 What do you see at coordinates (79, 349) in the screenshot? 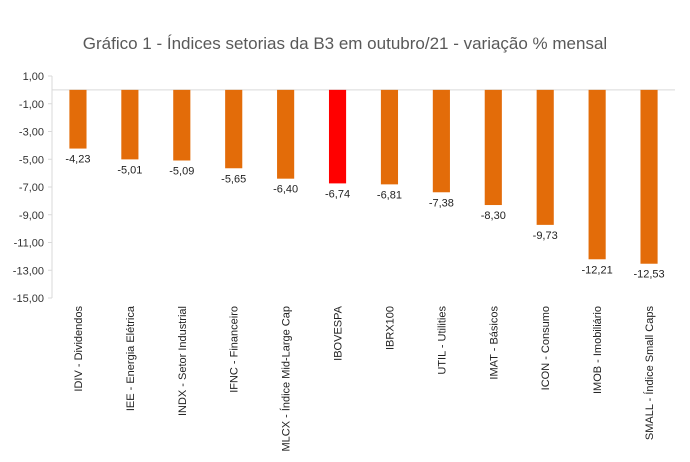
I see `x-tick-label: IDIV - Dividendos` at bounding box center [79, 349].